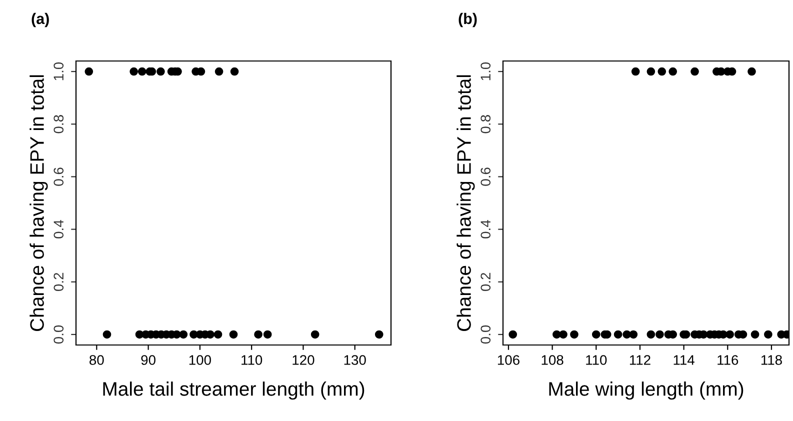 This screenshot has height=421, width=793. Describe the element at coordinates (684, 360) in the screenshot. I see `x-tick-label: 114` at that location.